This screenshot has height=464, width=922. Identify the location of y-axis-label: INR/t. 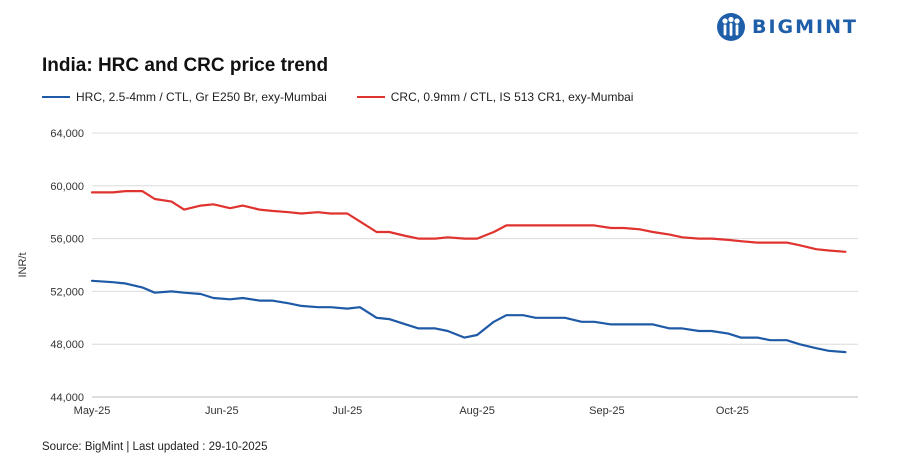
(23, 264).